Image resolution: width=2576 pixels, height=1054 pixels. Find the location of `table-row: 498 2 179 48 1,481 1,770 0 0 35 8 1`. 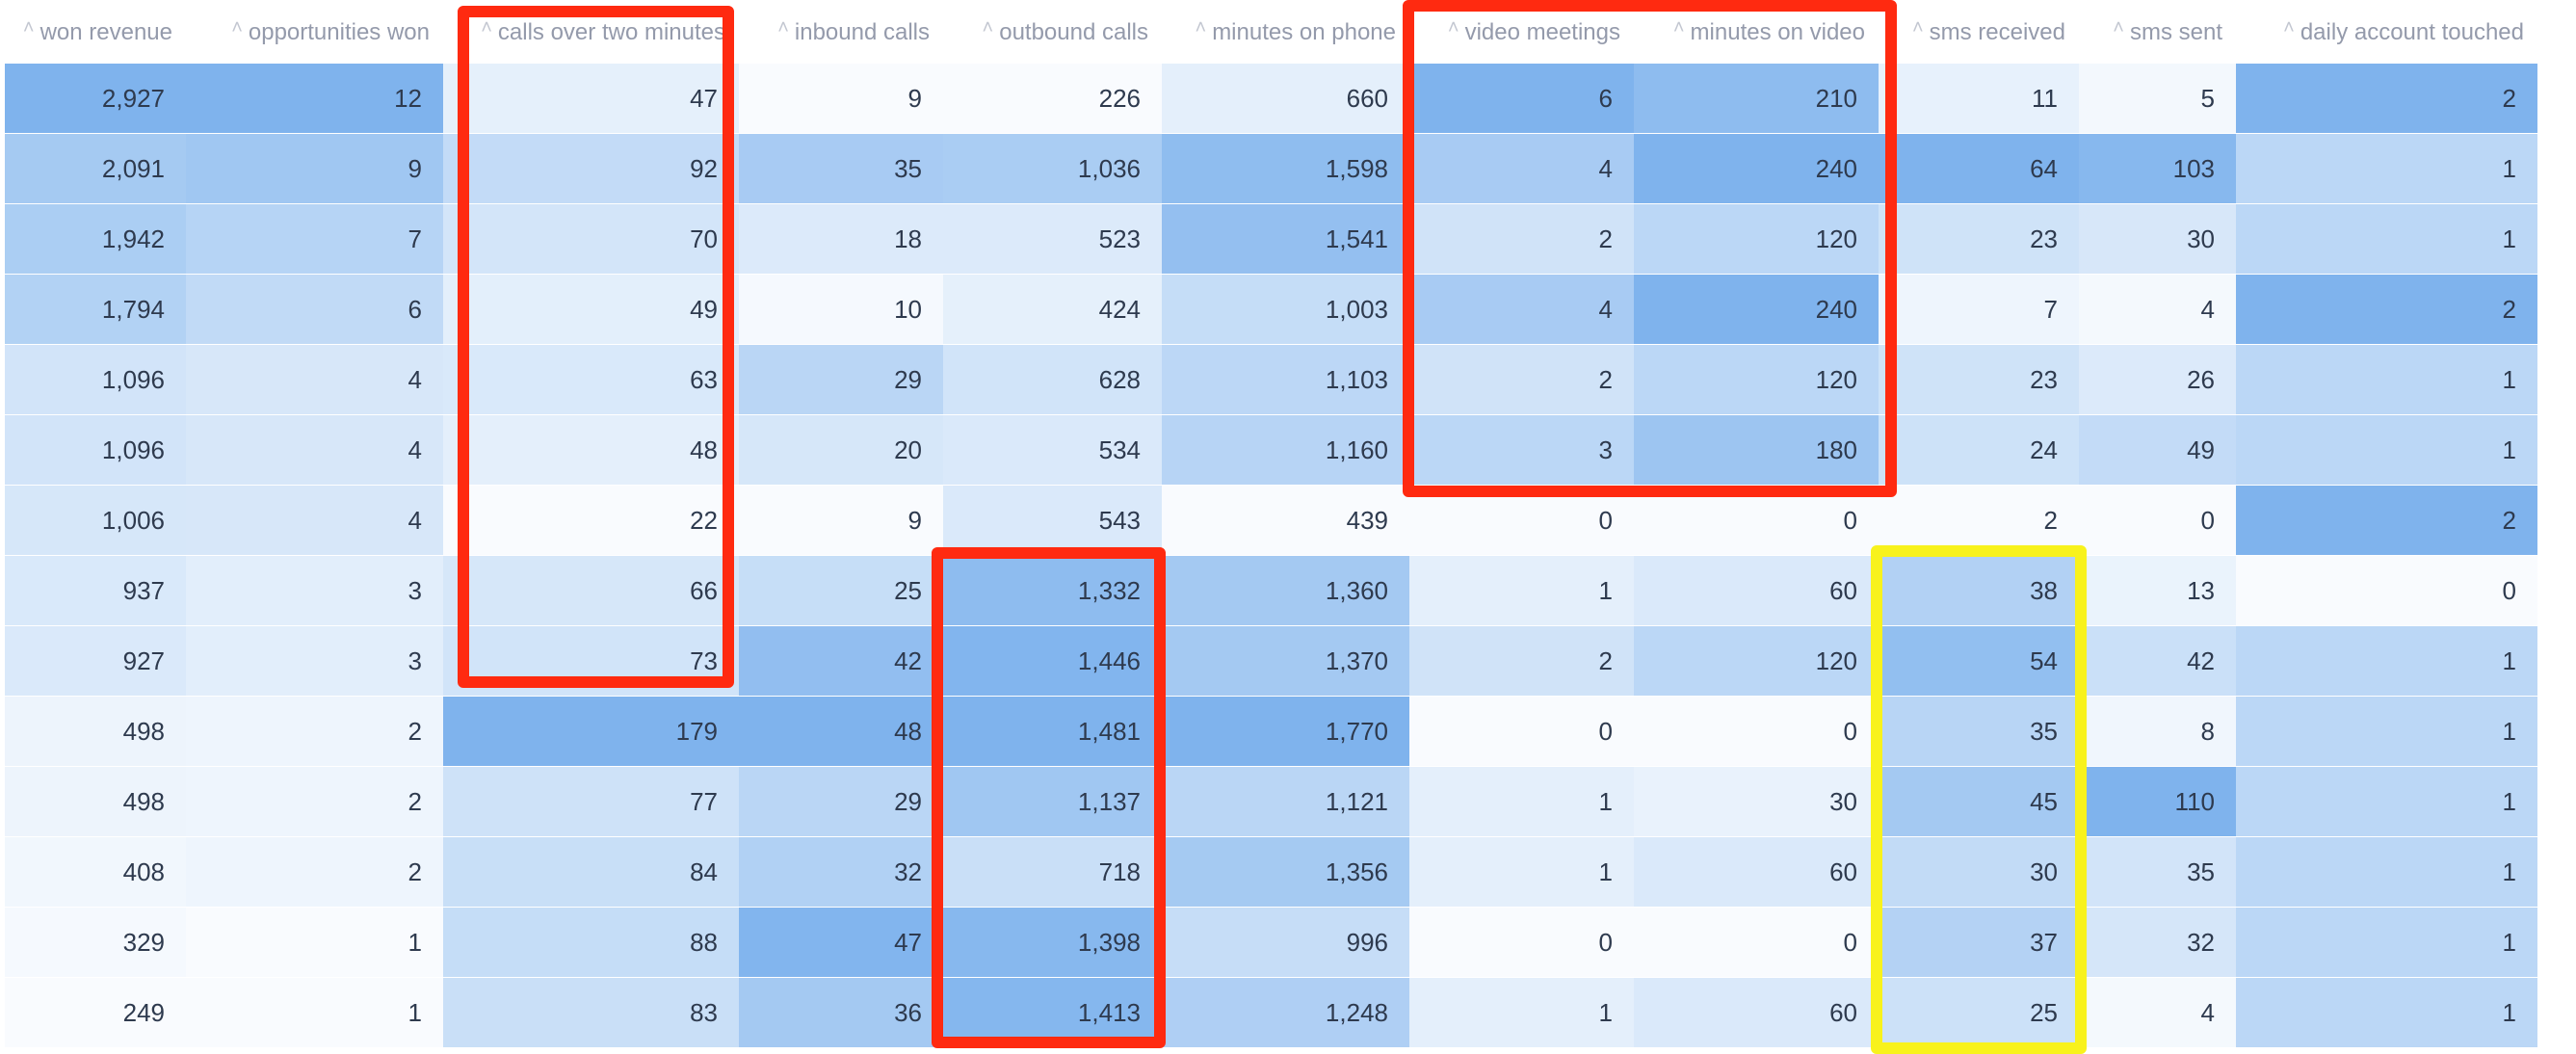

table-row: 498 2 179 48 1,481 1,770 0 0 35 8 1 is located at coordinates (1271, 731).